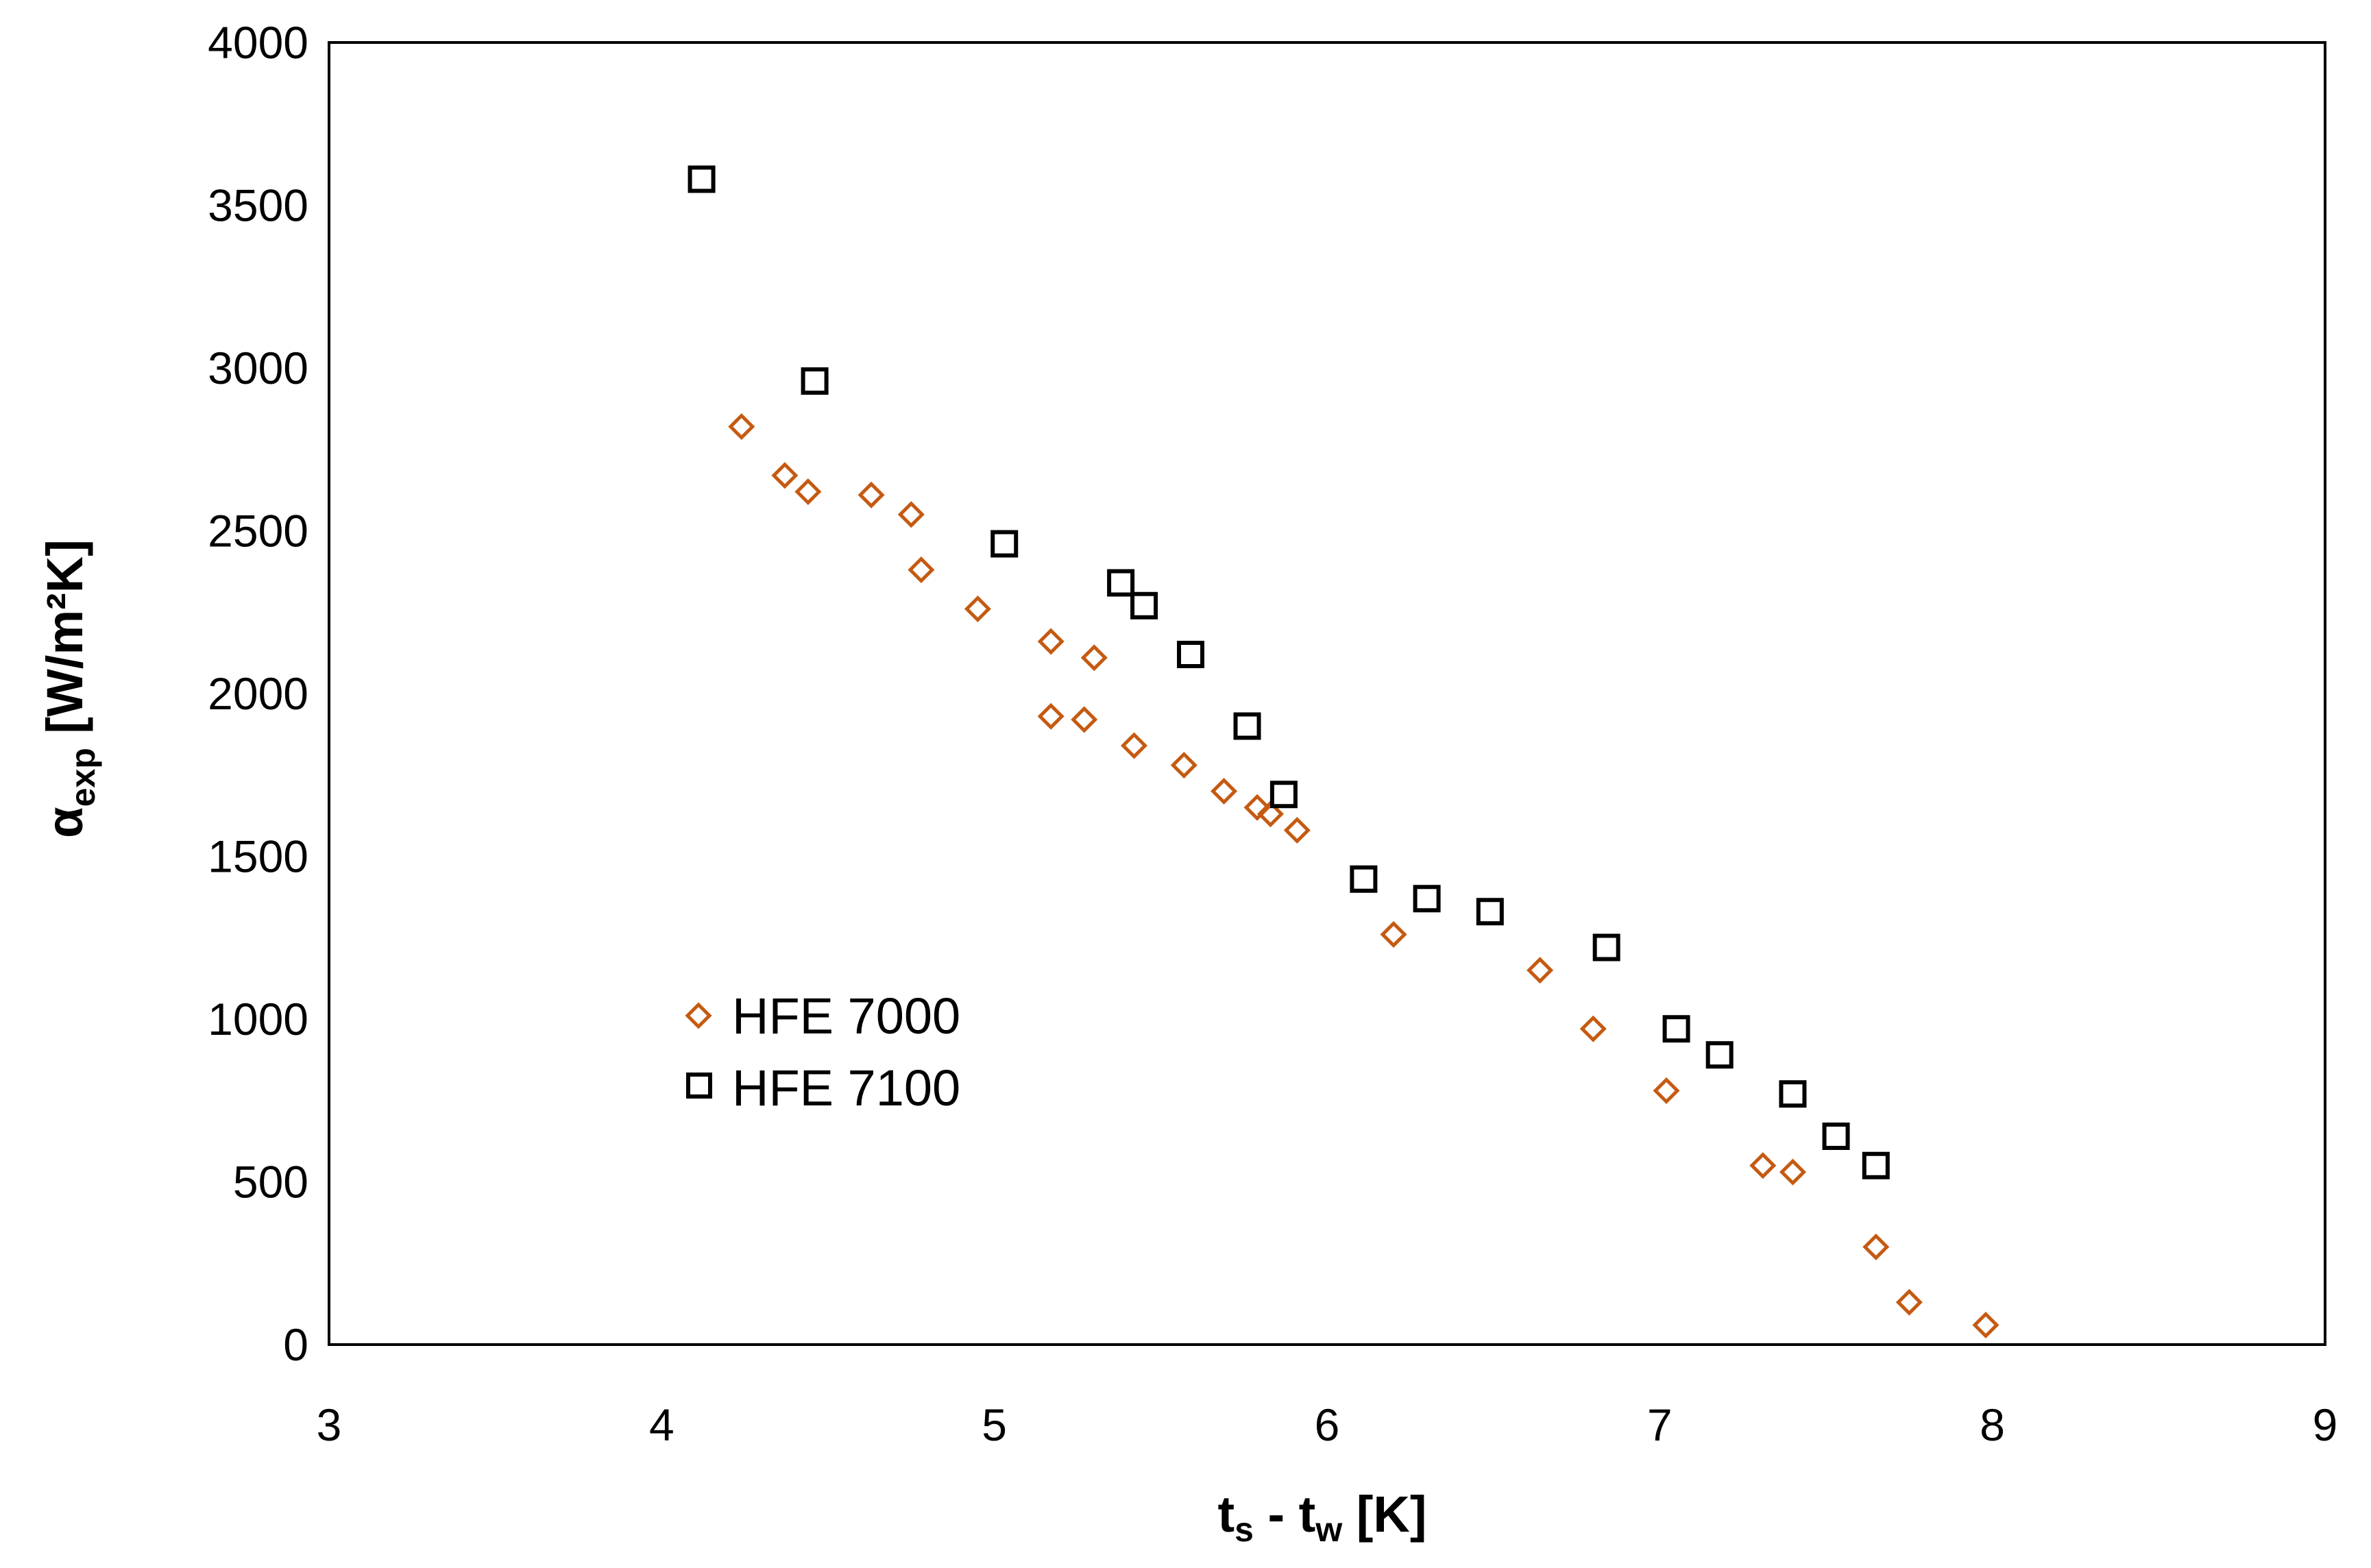  Describe the element at coordinates (258, 1019) in the screenshot. I see `y-tick-label: 1000` at that location.